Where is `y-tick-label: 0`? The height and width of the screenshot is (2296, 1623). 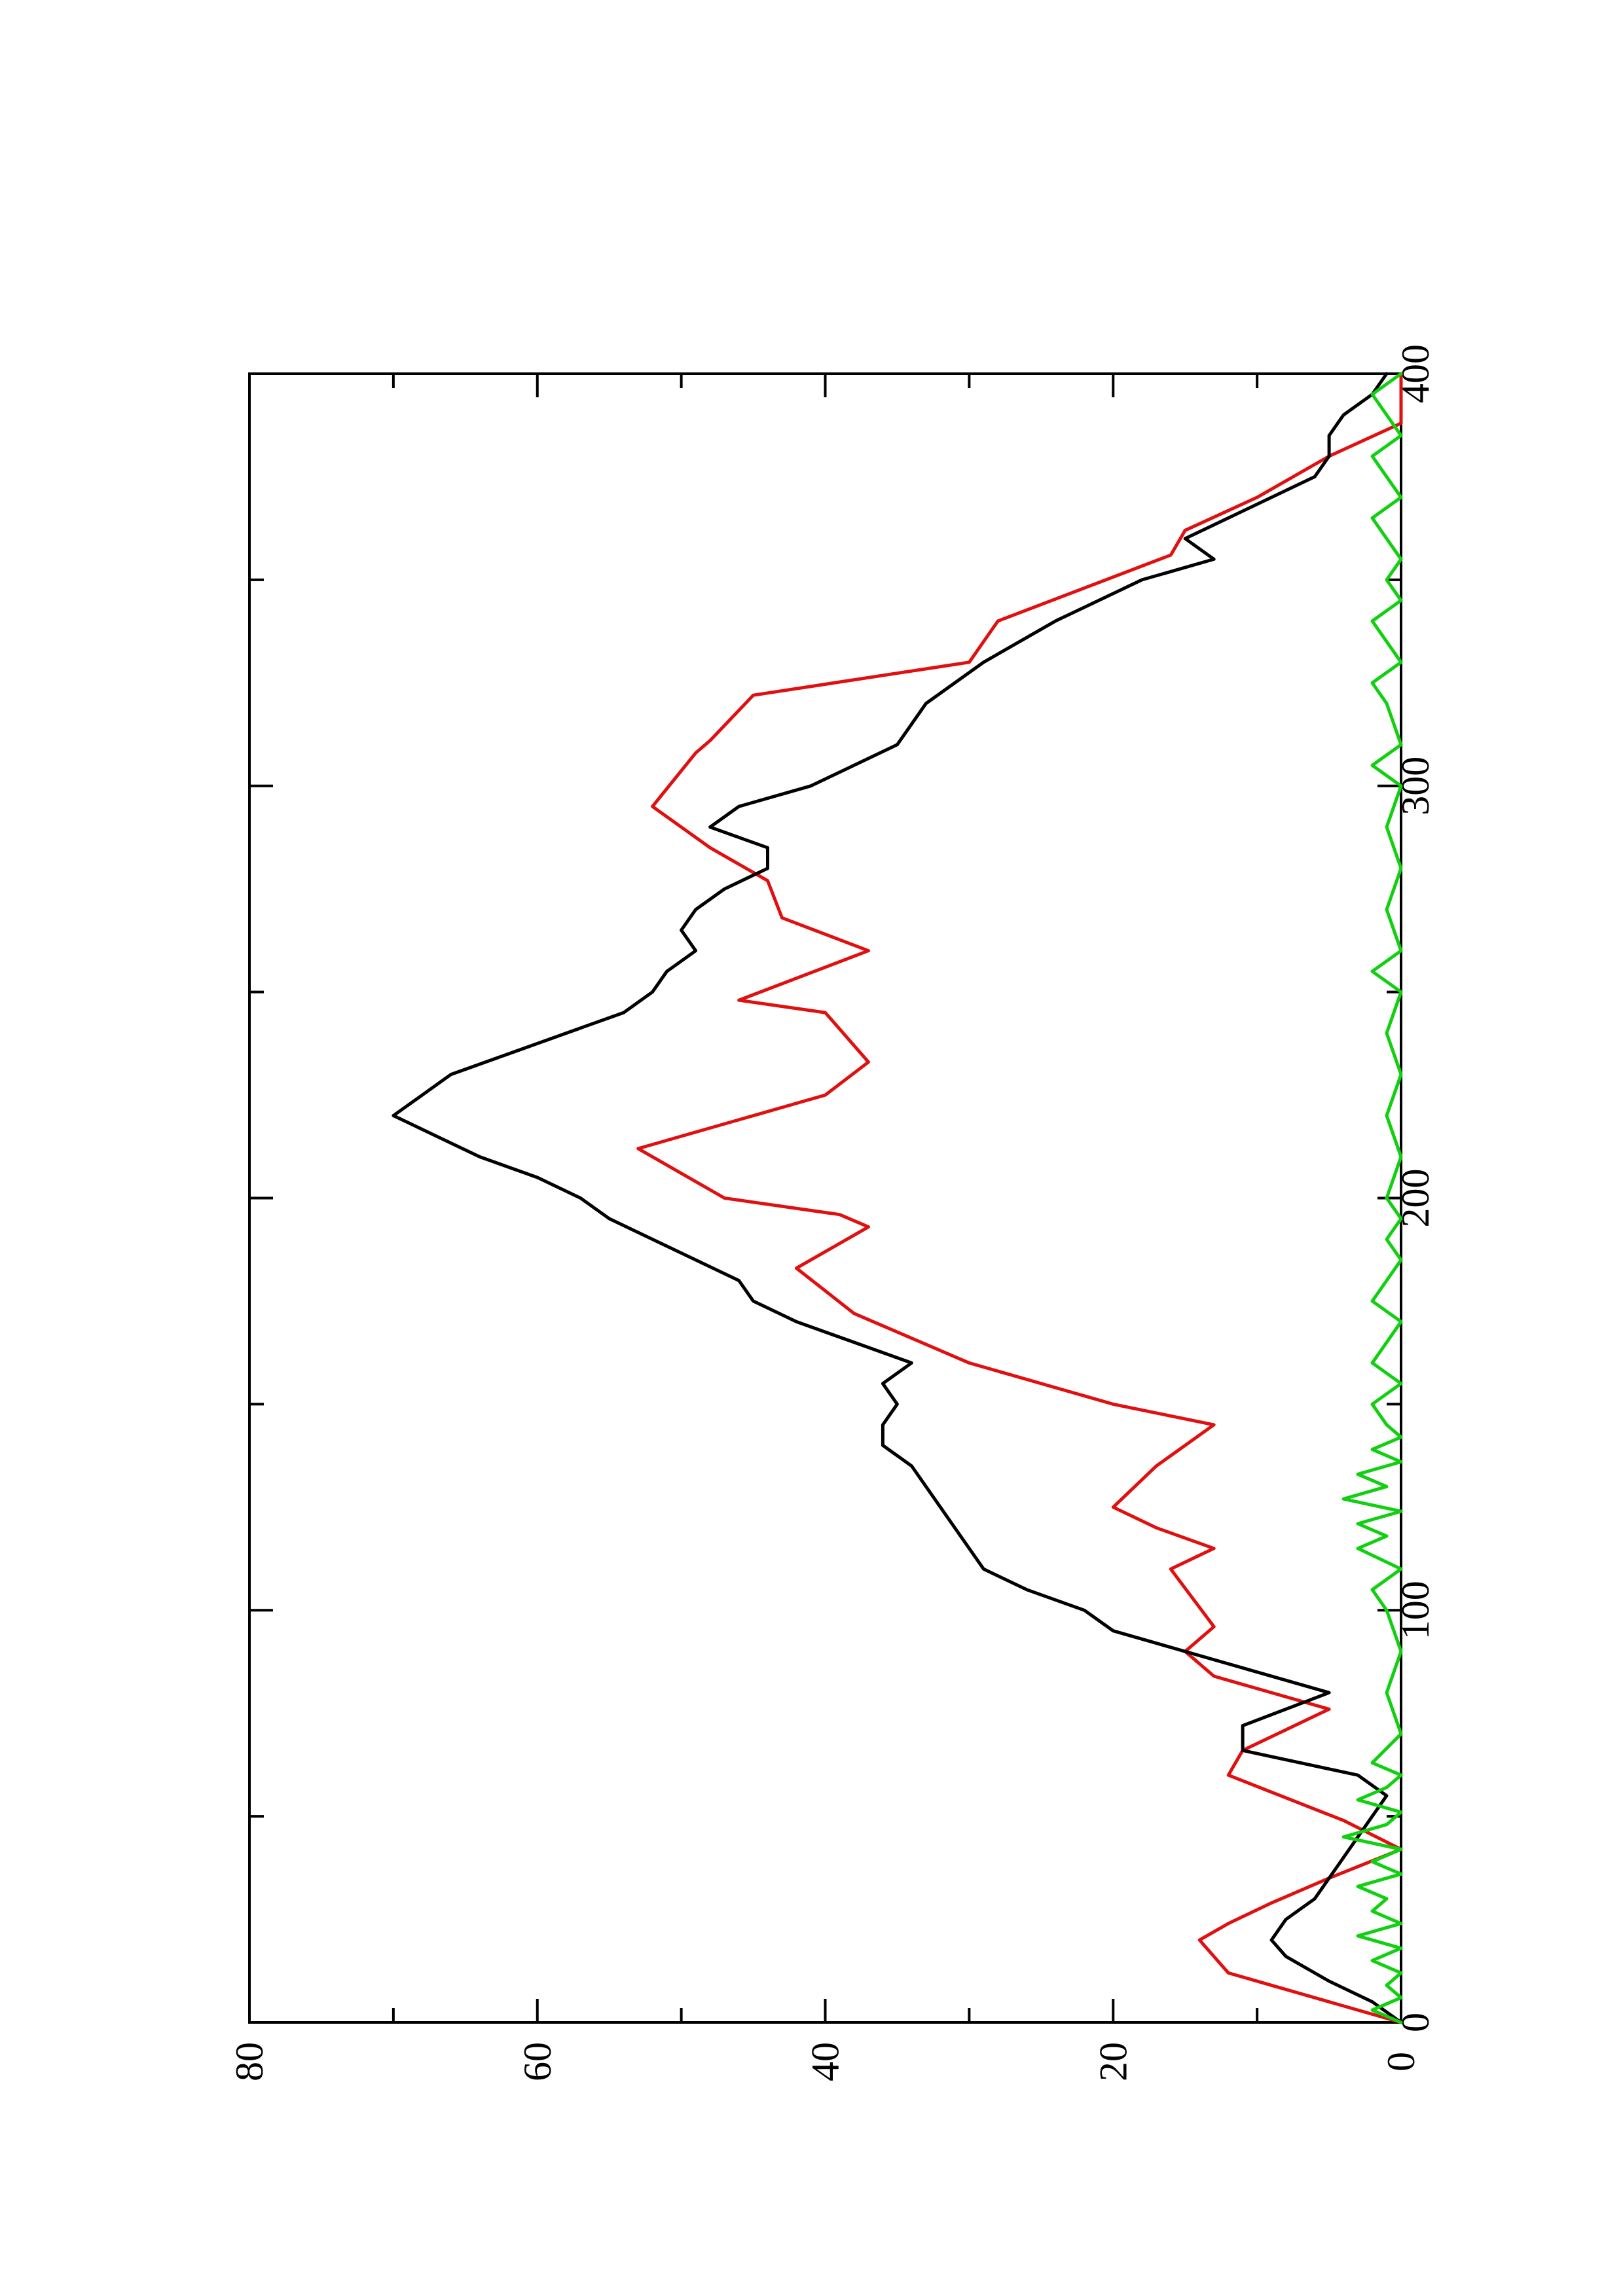
y-tick-label: 0 is located at coordinates (1401, 2062).